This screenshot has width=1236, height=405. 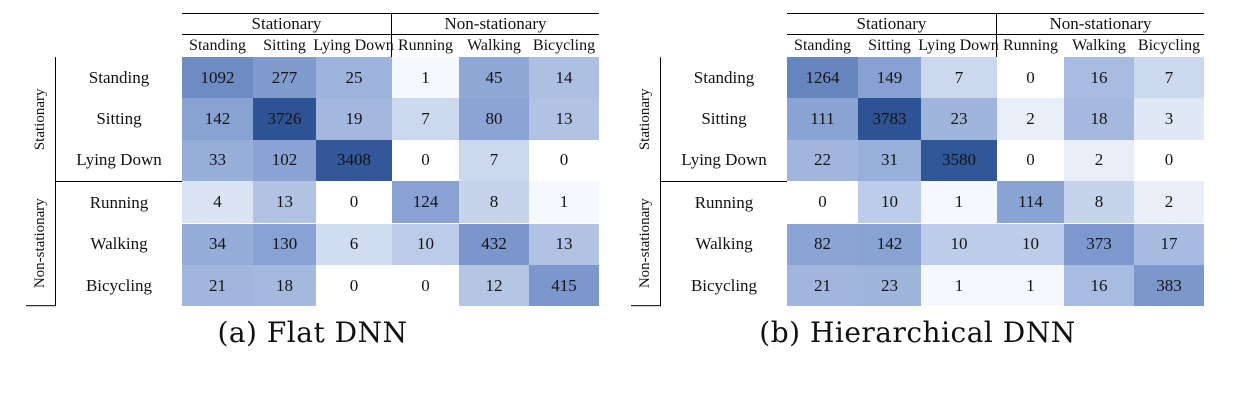 I want to click on matrix-cell: 25, so click(x=354, y=78).